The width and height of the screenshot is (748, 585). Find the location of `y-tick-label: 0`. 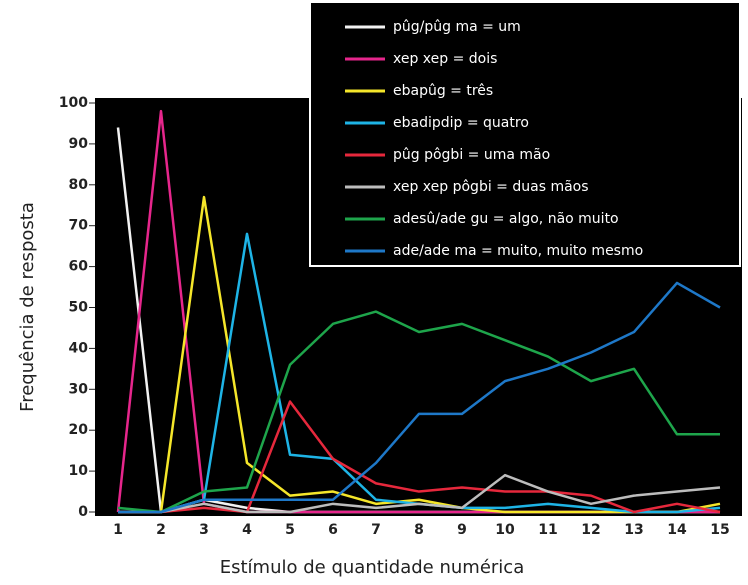

y-tick-label: 0 is located at coordinates (83, 512).